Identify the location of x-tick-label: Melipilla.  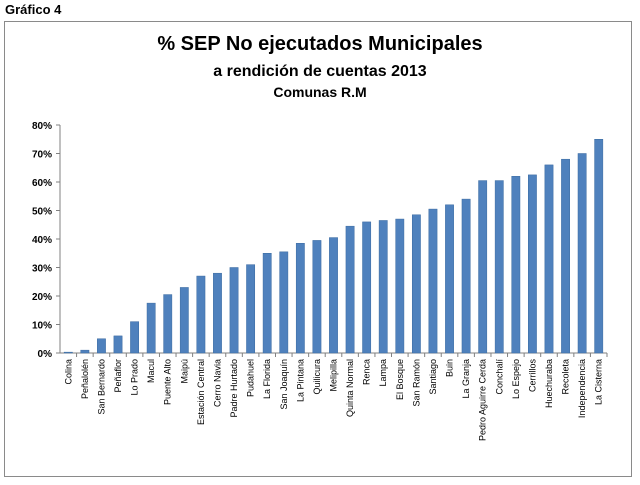
(334, 375).